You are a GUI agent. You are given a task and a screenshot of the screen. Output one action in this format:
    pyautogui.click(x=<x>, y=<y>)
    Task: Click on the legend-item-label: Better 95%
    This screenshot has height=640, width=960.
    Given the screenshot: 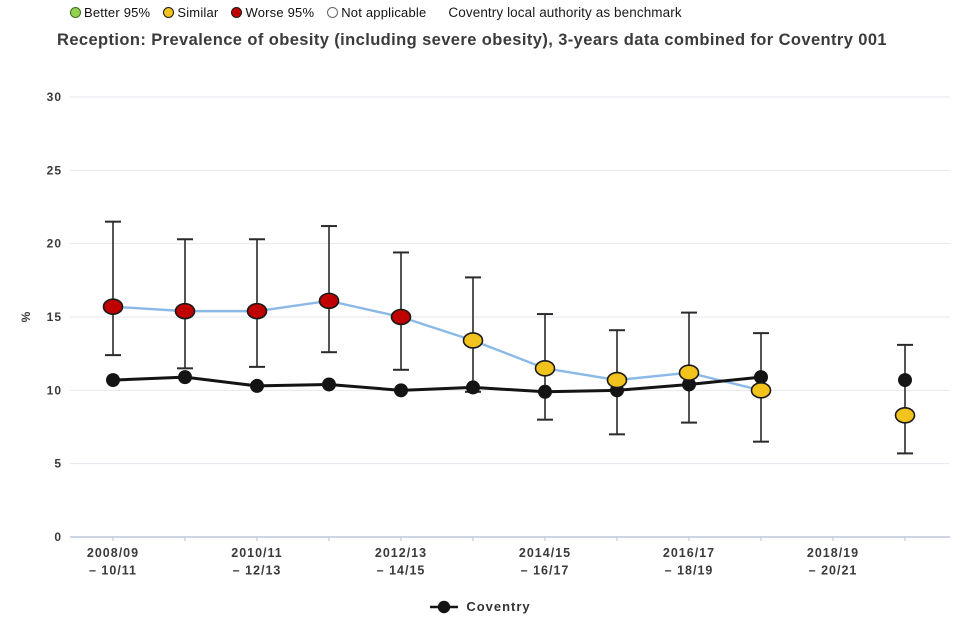 What is the action you would take?
    pyautogui.click(x=117, y=12)
    